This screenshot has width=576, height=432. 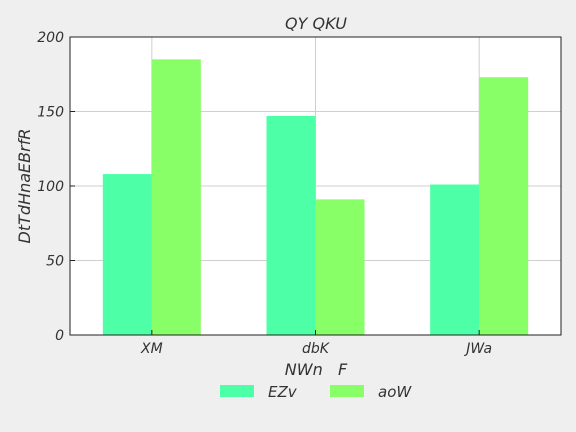 I want to click on y-axis-ticks: 0 50 100 150 200, so click(x=56, y=187).